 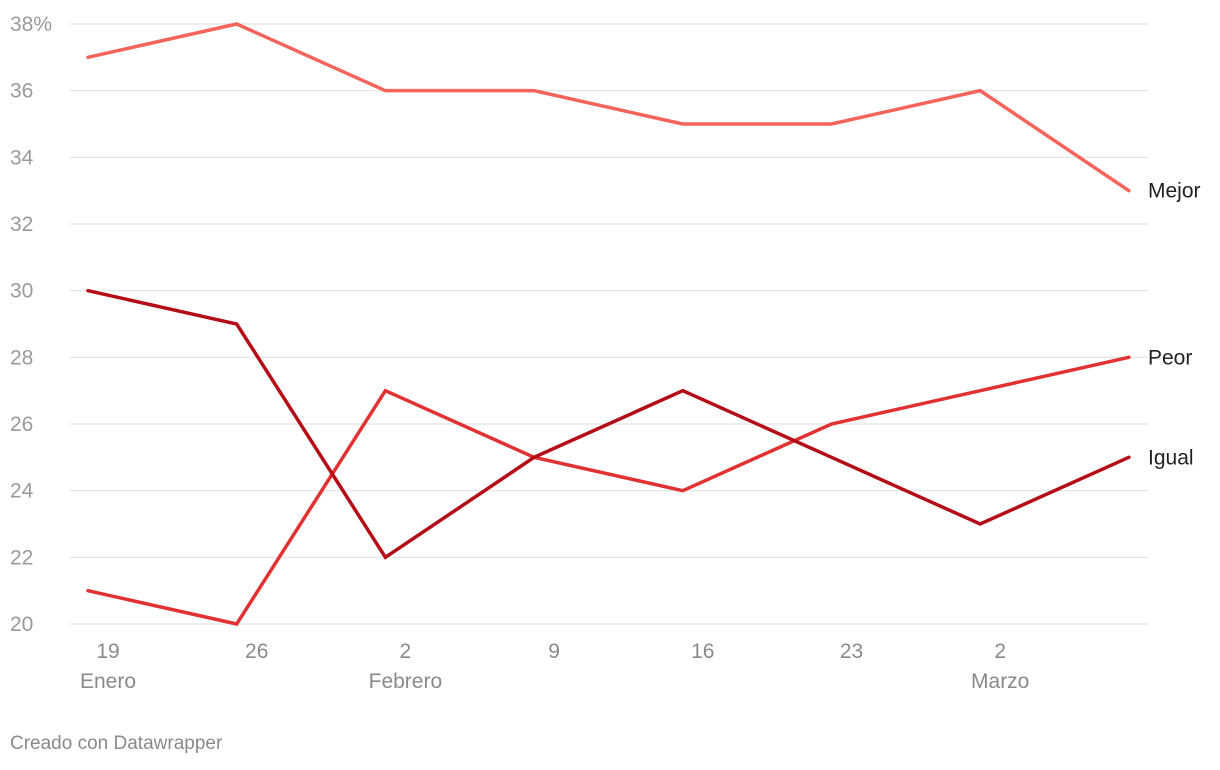 What do you see at coordinates (21, 357) in the screenshot?
I see `y-tick-label: 28` at bounding box center [21, 357].